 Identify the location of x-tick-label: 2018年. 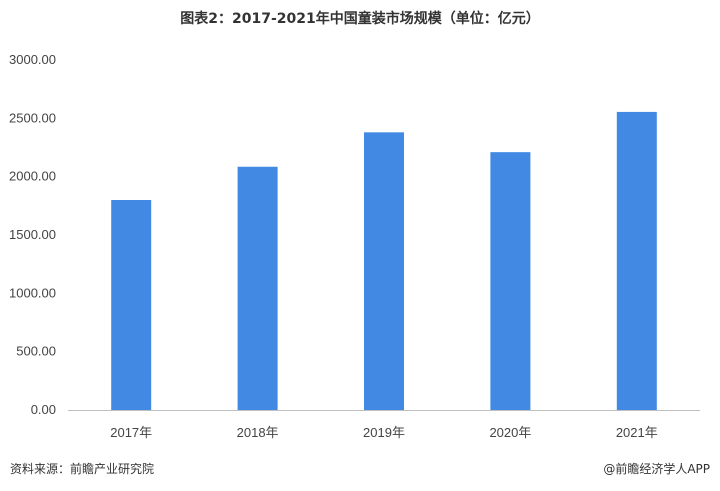
(258, 432).